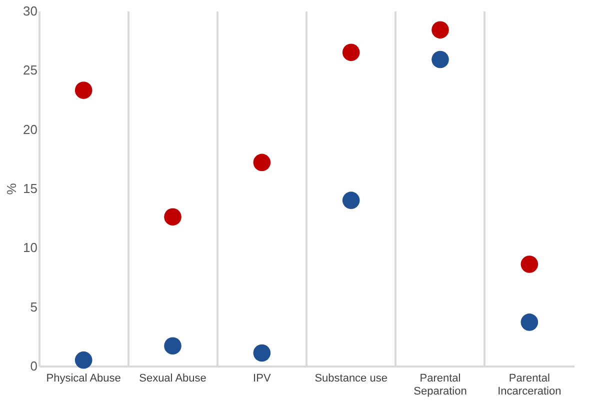 The width and height of the screenshot is (606, 410). I want to click on x-tick-label: Parental Separation, so click(440, 385).